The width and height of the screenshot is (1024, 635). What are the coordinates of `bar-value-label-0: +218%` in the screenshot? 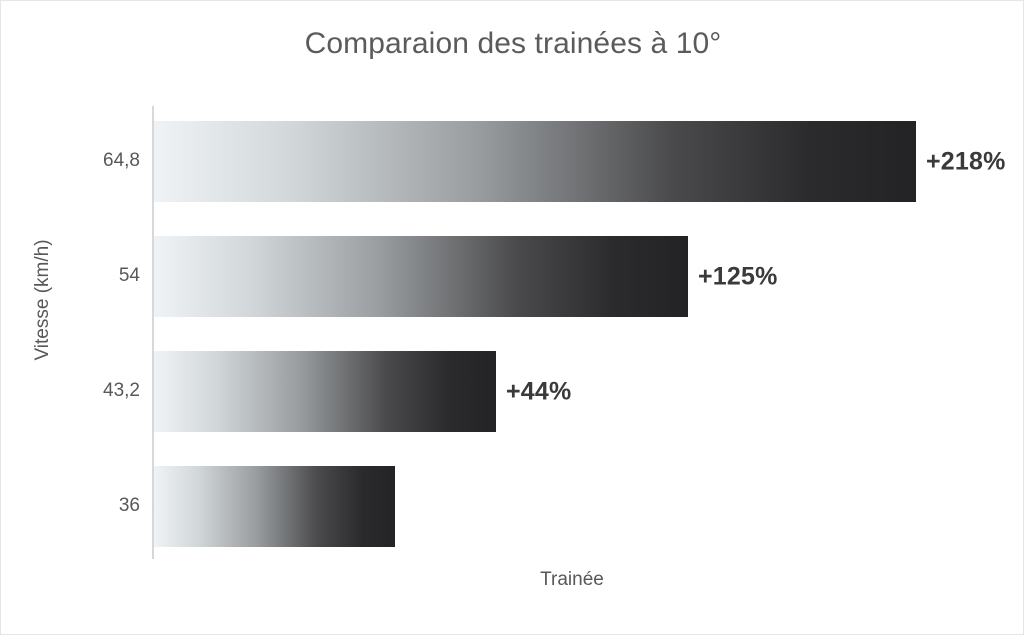 It's located at (966, 161).